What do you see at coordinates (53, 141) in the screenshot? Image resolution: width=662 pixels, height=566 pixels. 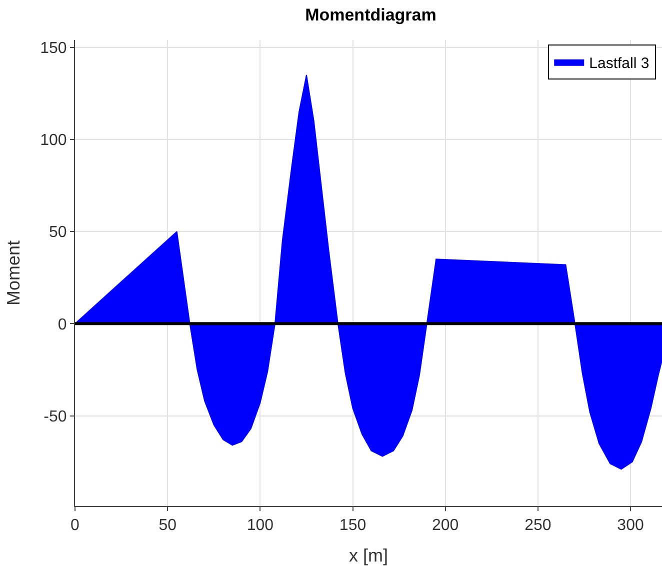 I see `y-tick-label: 100` at bounding box center [53, 141].